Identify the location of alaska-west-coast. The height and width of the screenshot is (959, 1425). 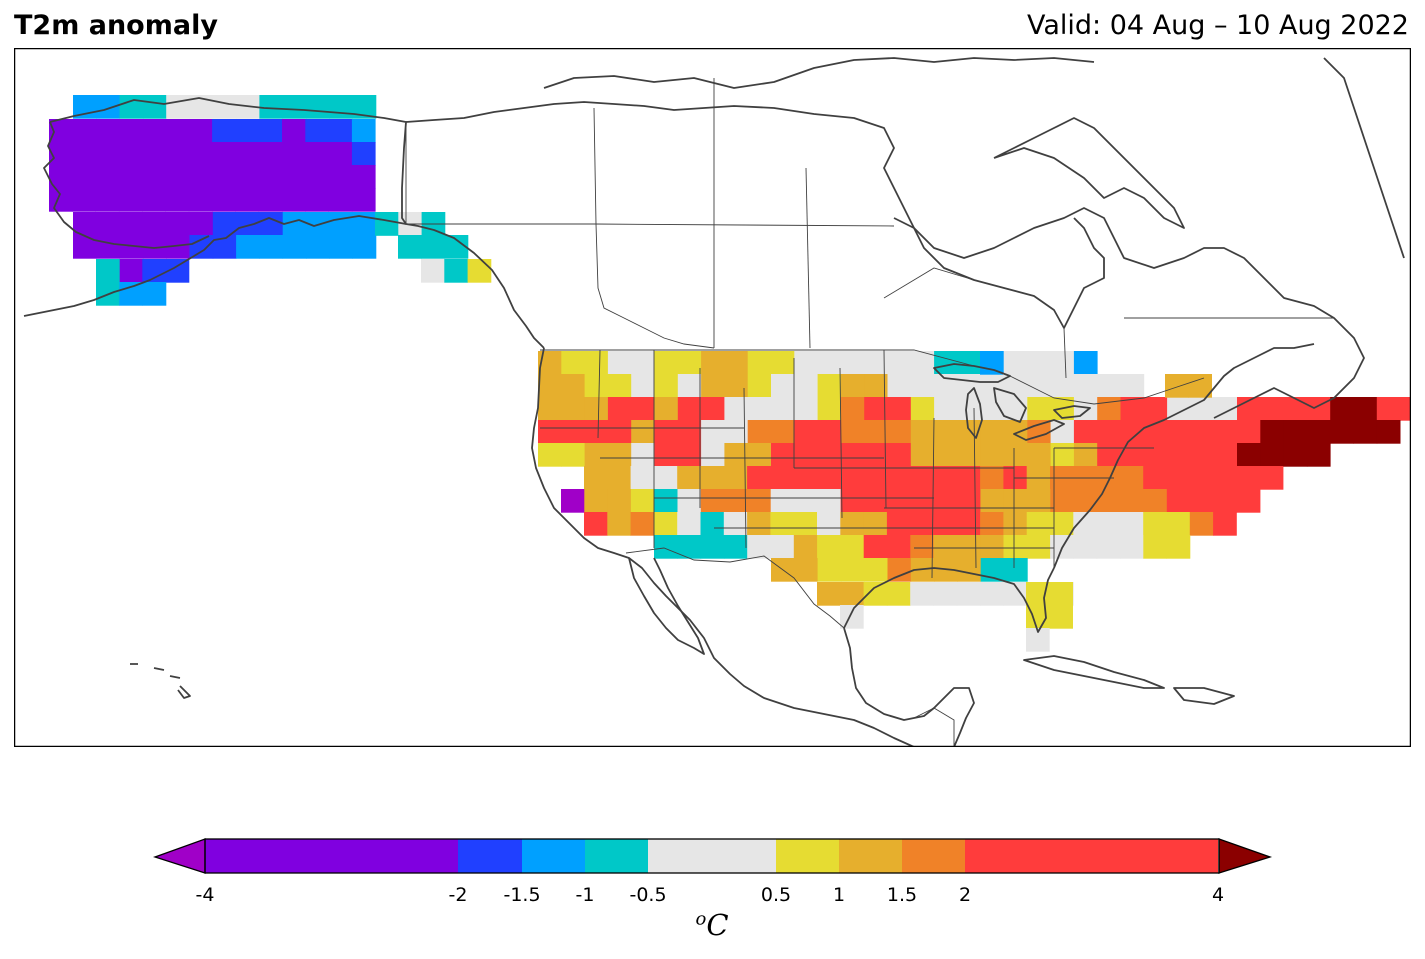
(126, 185).